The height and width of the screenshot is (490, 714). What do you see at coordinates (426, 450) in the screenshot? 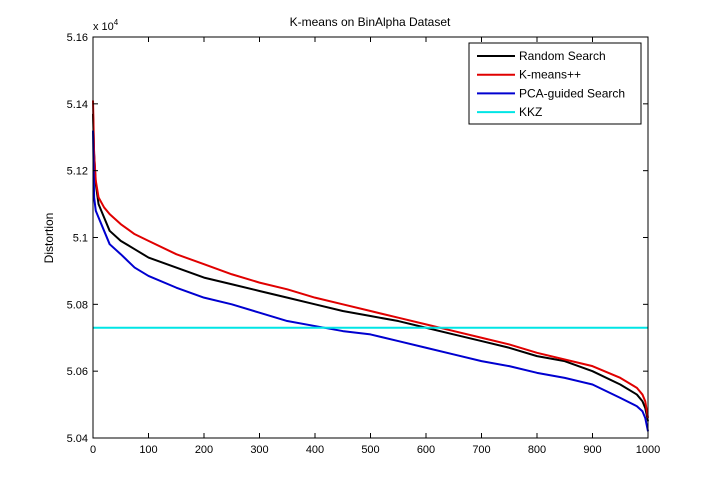
I see `x-tick-label: 600` at bounding box center [426, 450].